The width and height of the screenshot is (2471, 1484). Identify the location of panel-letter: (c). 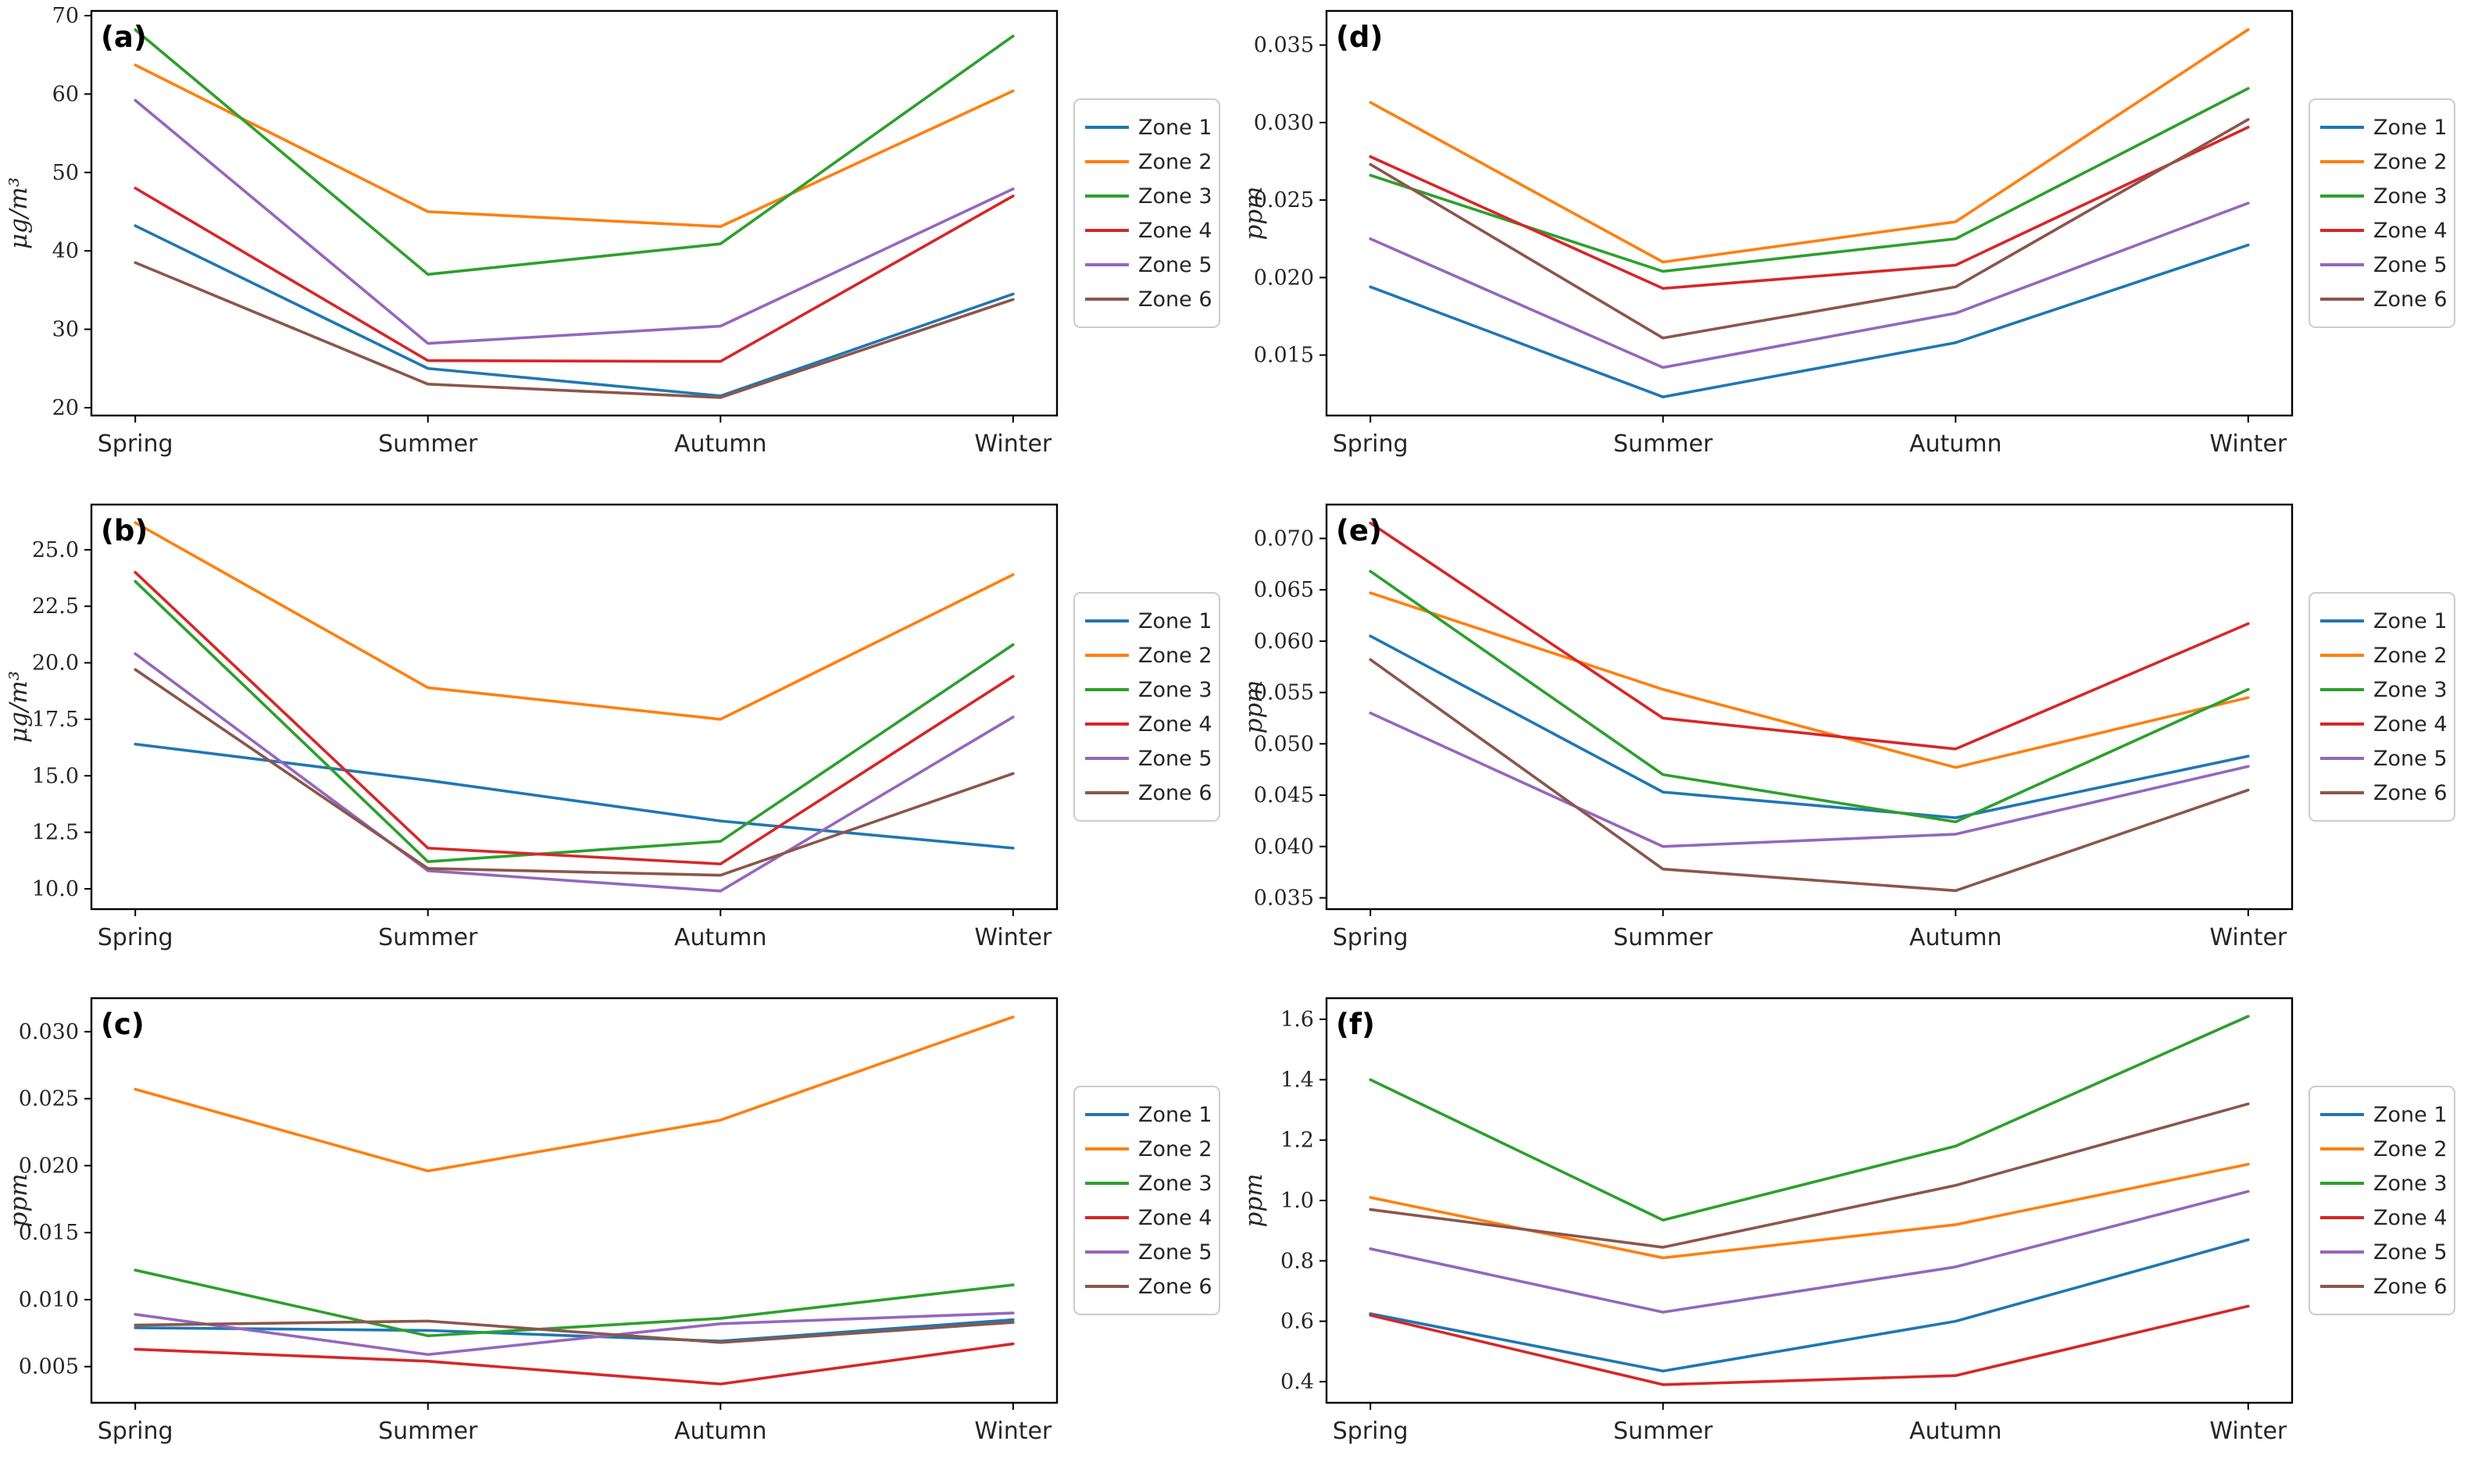
(123, 1024).